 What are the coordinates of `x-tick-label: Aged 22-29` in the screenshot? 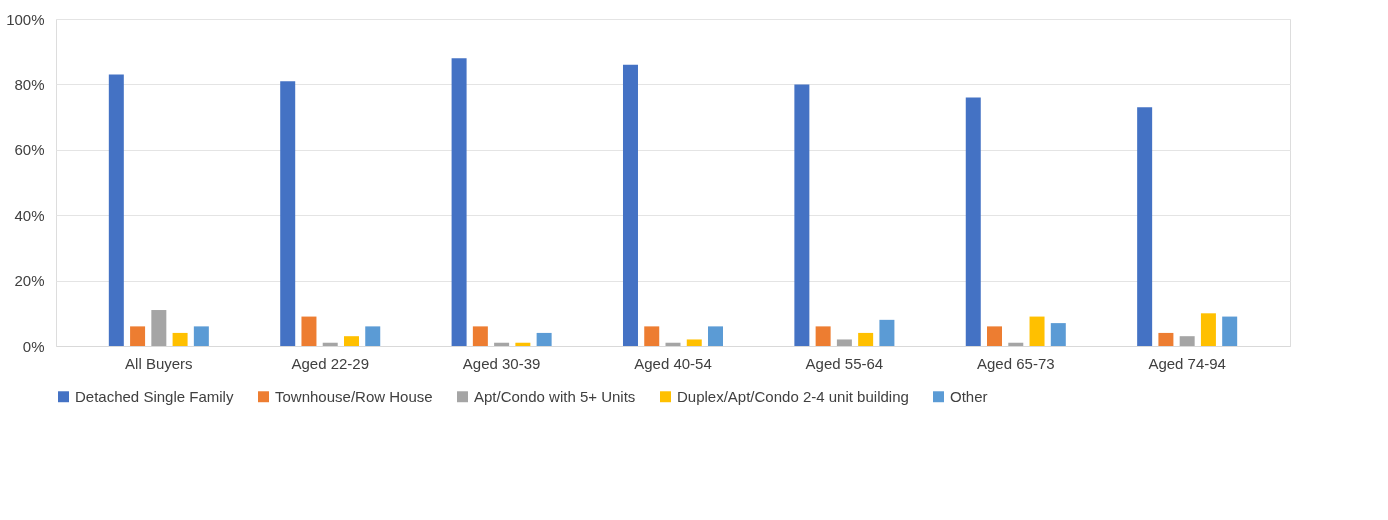 It's located at (330, 363).